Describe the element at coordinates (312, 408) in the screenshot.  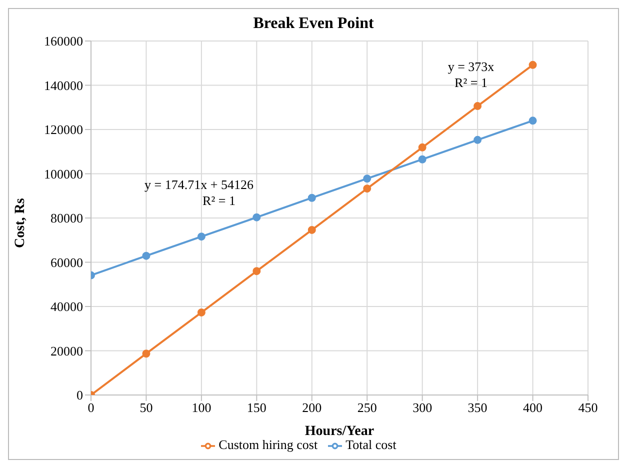
I see `x-tick-label: 200` at that location.